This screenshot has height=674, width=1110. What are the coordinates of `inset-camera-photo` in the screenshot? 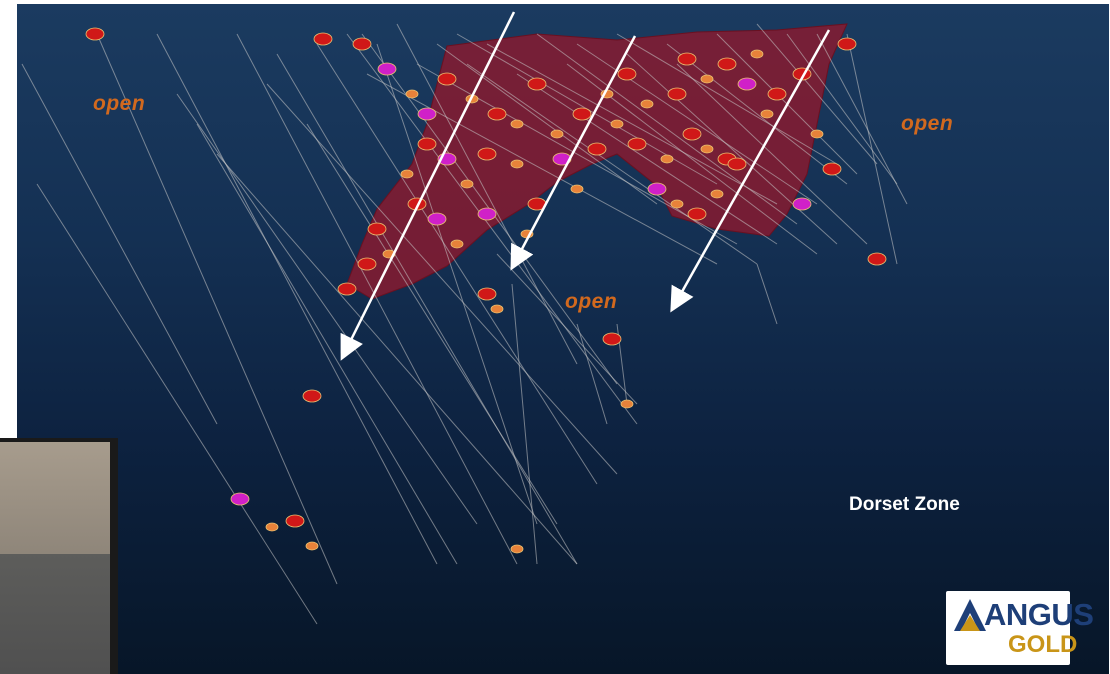 It's located at (59, 556).